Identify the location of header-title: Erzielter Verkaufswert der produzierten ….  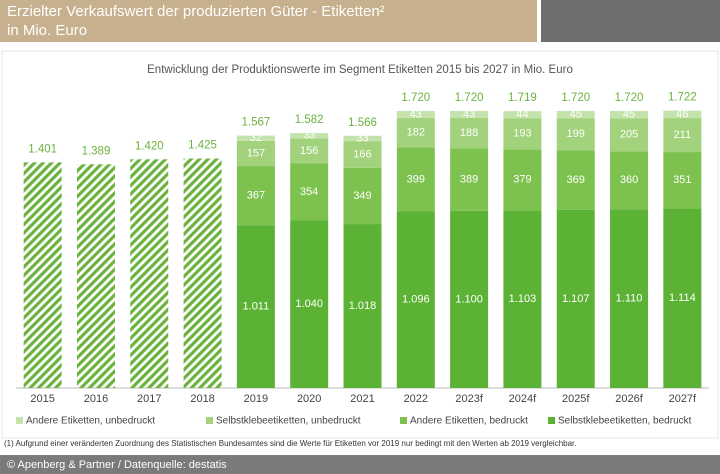
(196, 11).